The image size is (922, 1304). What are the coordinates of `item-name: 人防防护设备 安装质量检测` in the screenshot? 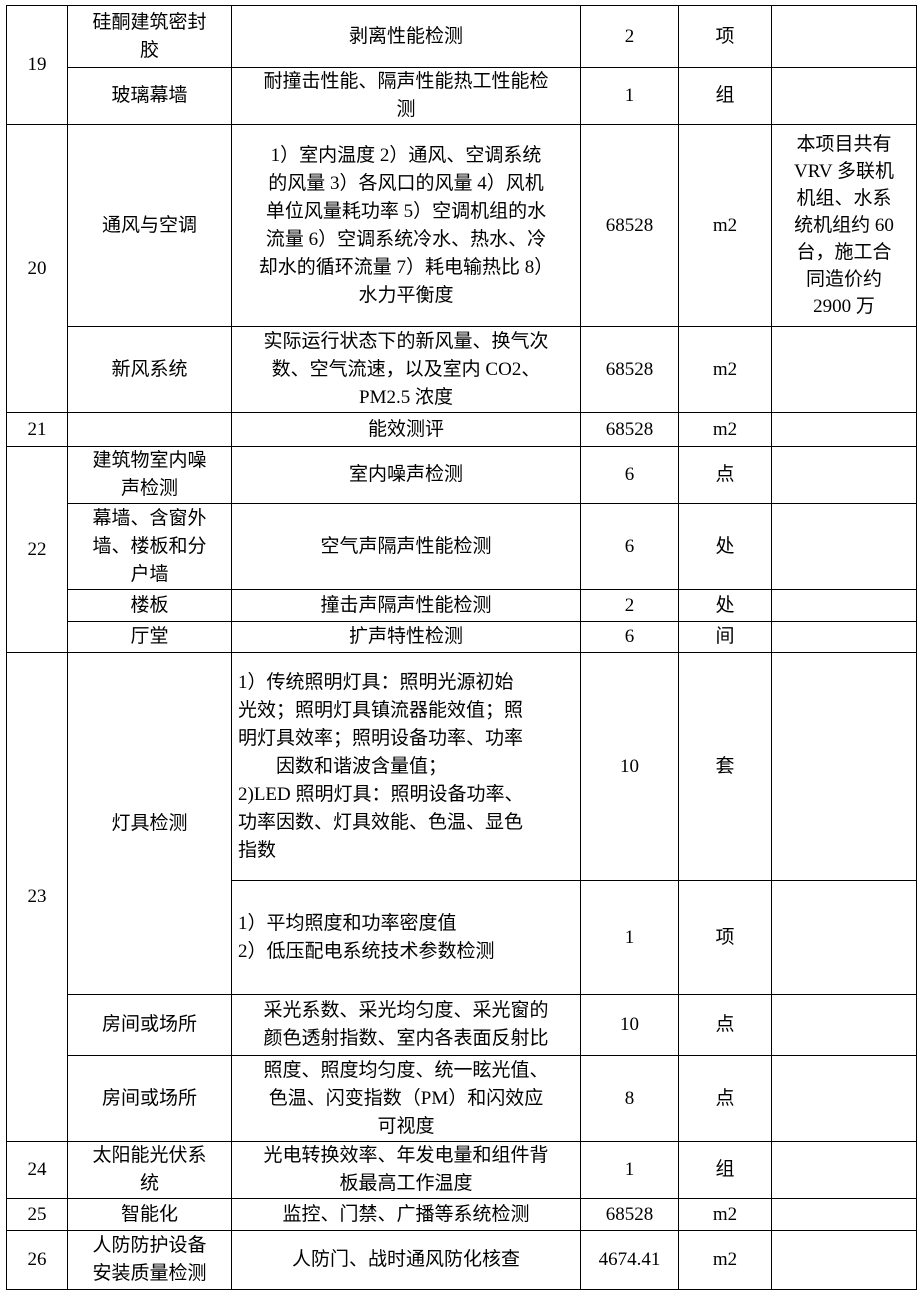 It's located at (149, 1260).